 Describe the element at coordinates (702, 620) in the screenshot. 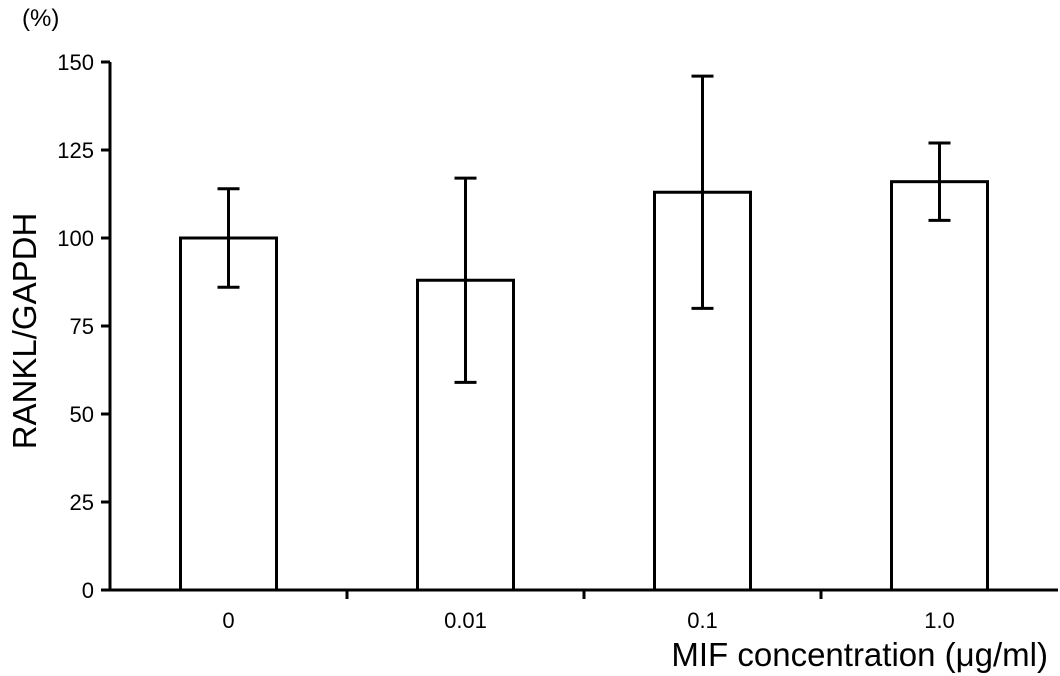

I see `x-tick-label: 0.1` at that location.